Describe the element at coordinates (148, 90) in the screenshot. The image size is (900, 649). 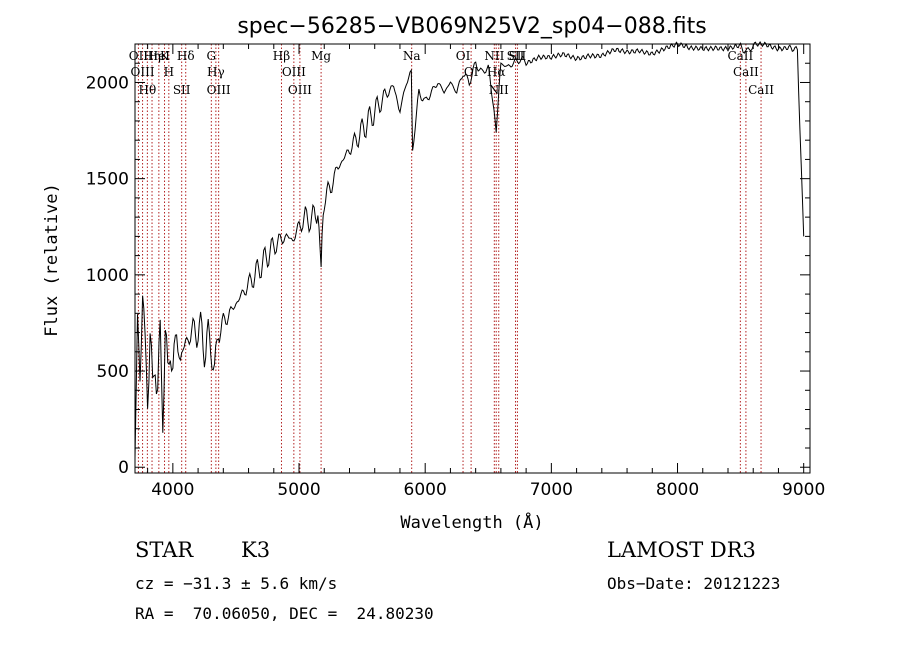
I see `spectral-line-label: Hθ` at that location.